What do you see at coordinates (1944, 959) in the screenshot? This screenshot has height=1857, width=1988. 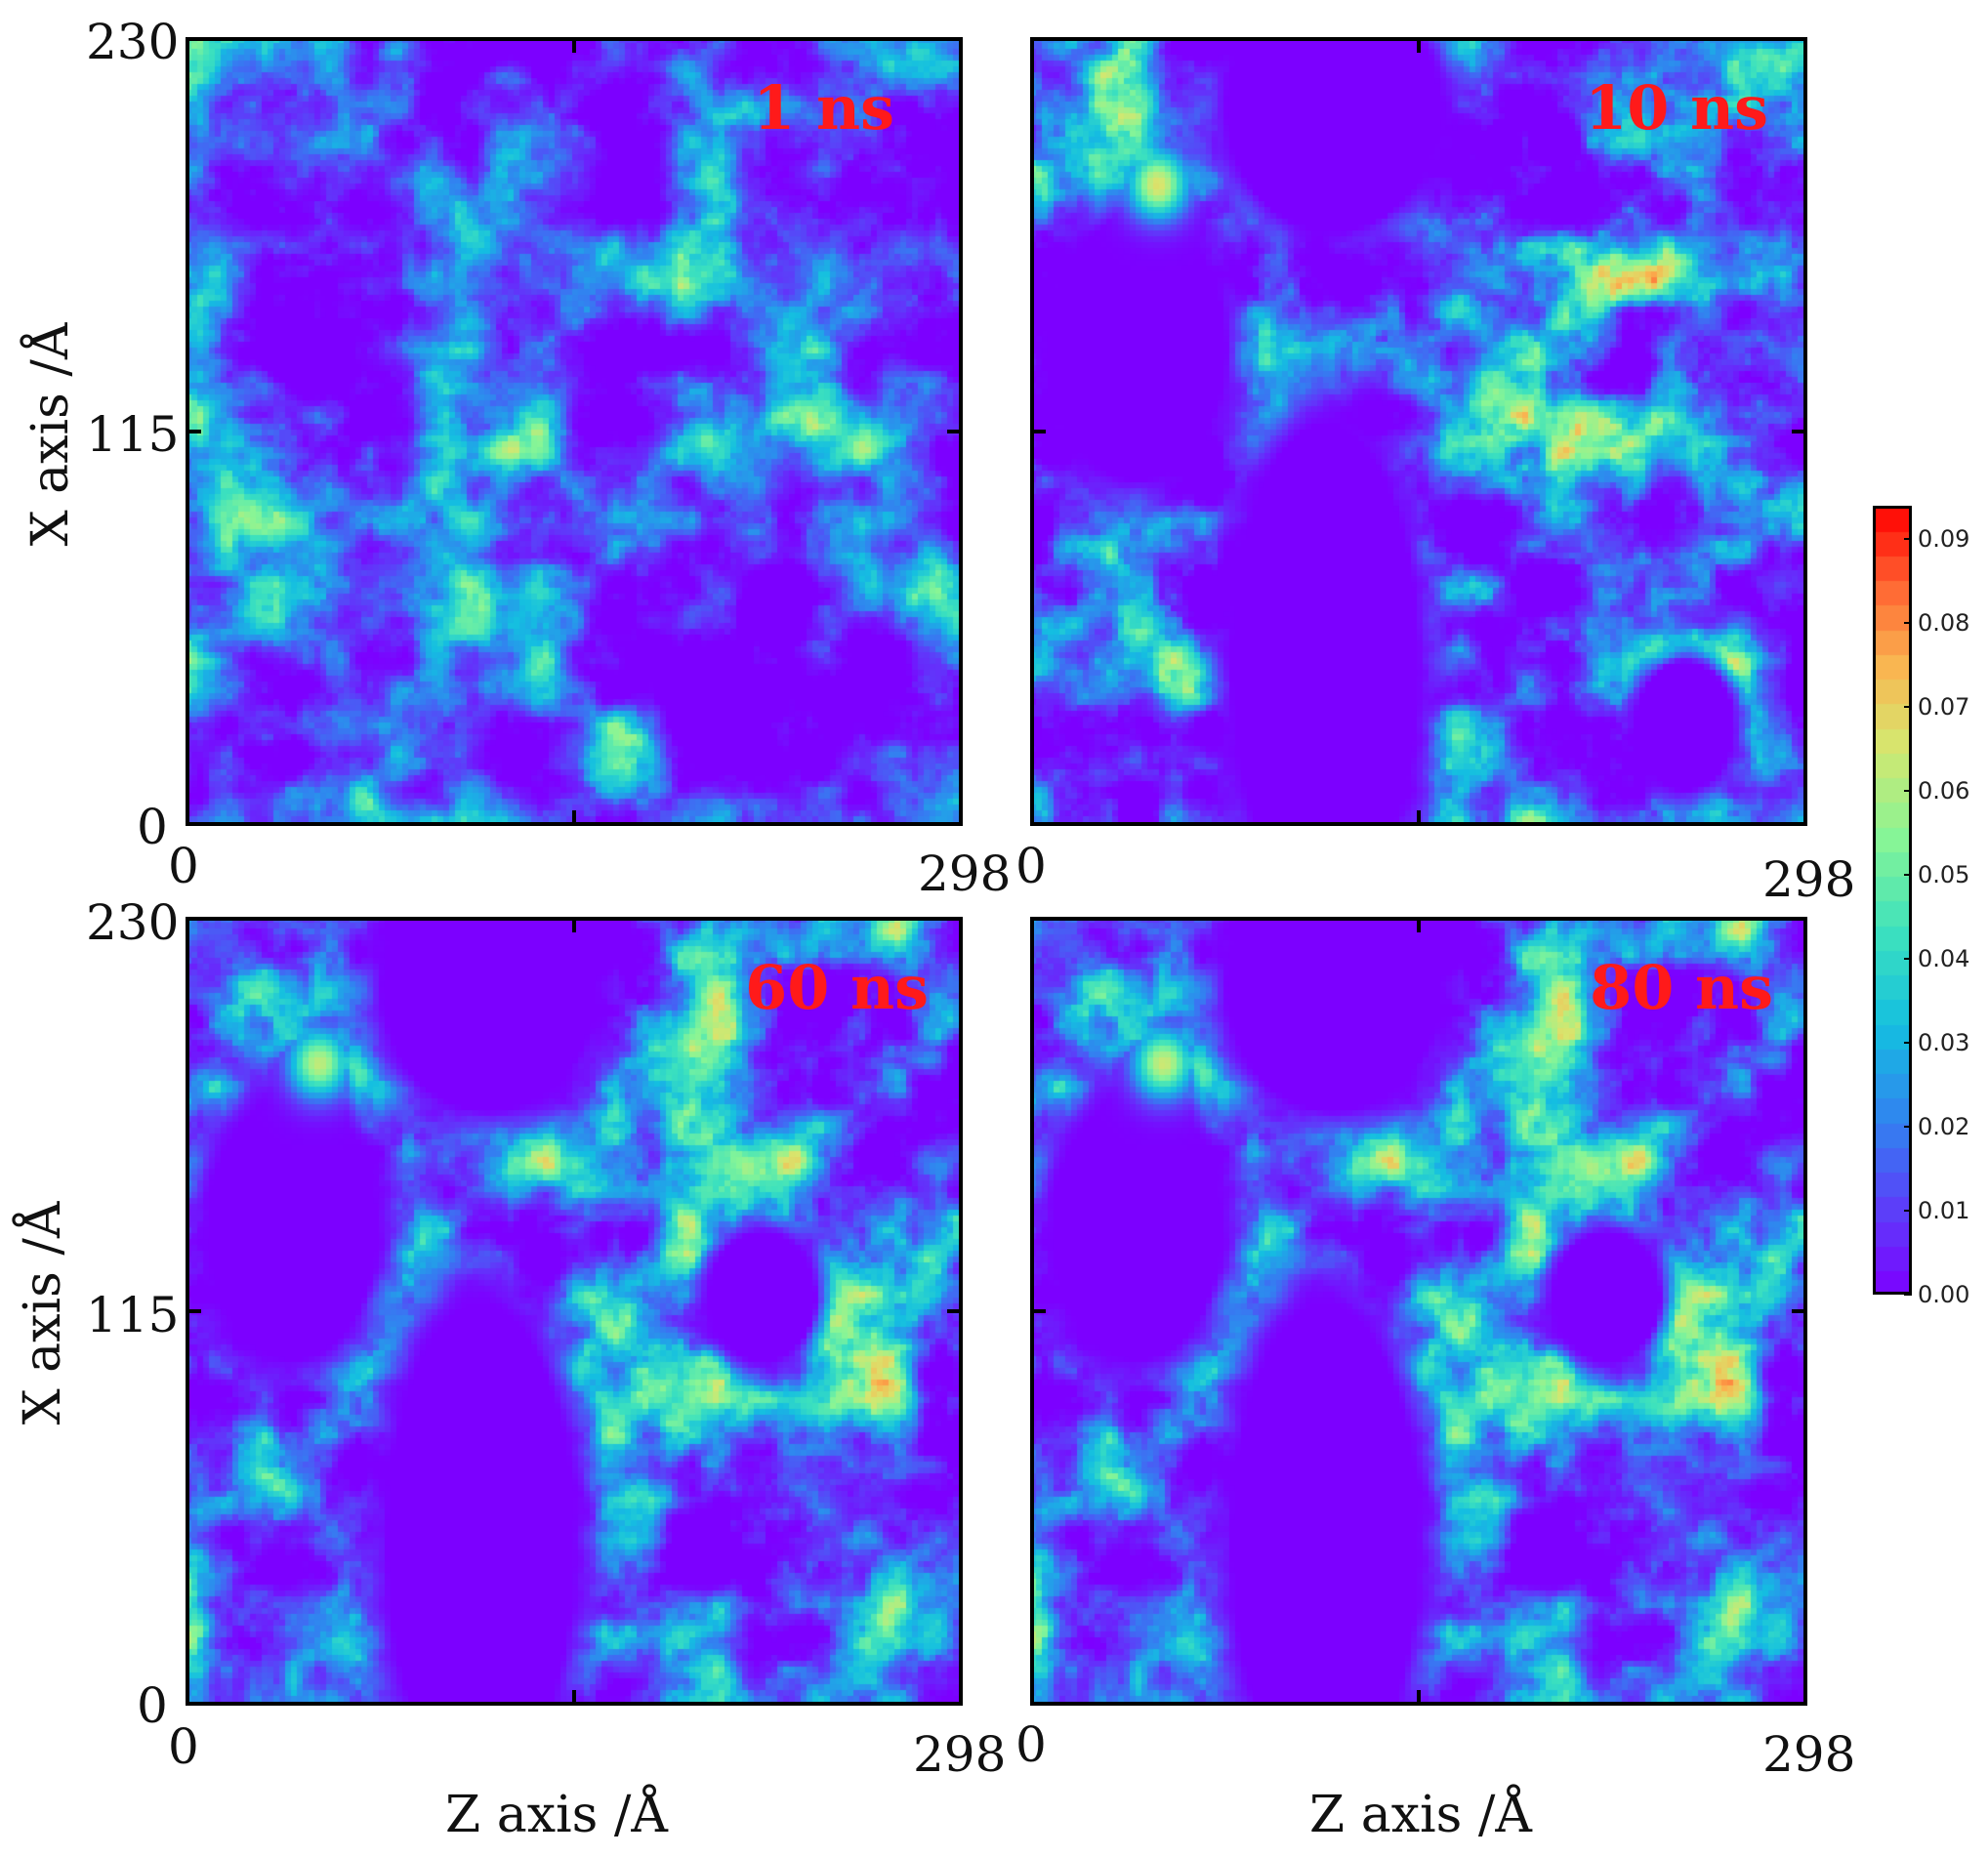 I see `colorbar-tick-label: 0.04` at bounding box center [1944, 959].